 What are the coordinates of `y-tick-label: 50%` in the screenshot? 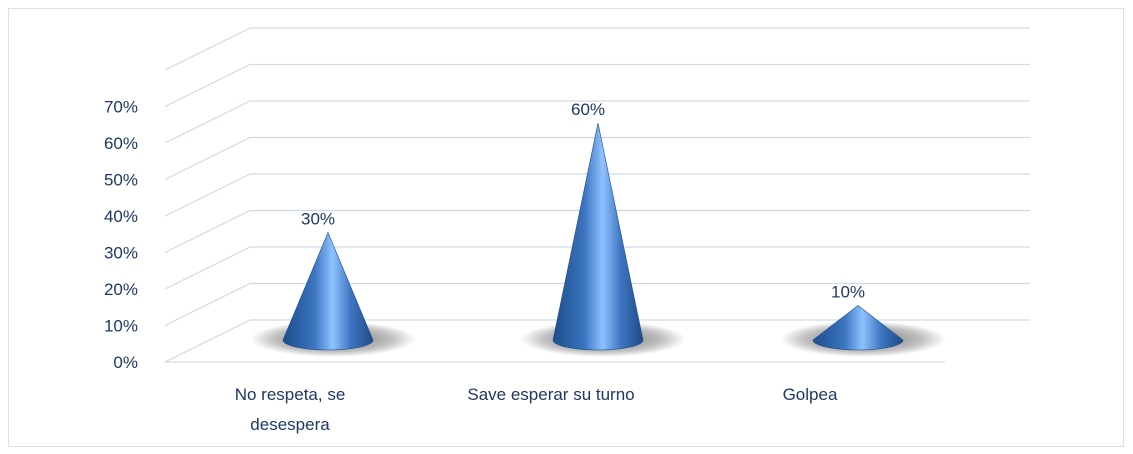 It's located at (121, 180).